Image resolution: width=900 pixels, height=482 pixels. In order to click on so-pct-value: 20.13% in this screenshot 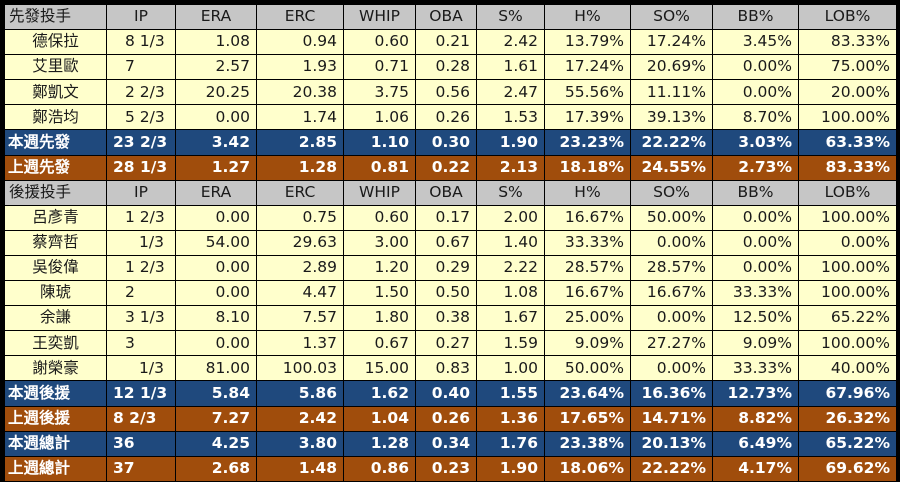, I will do `click(671, 443)`.